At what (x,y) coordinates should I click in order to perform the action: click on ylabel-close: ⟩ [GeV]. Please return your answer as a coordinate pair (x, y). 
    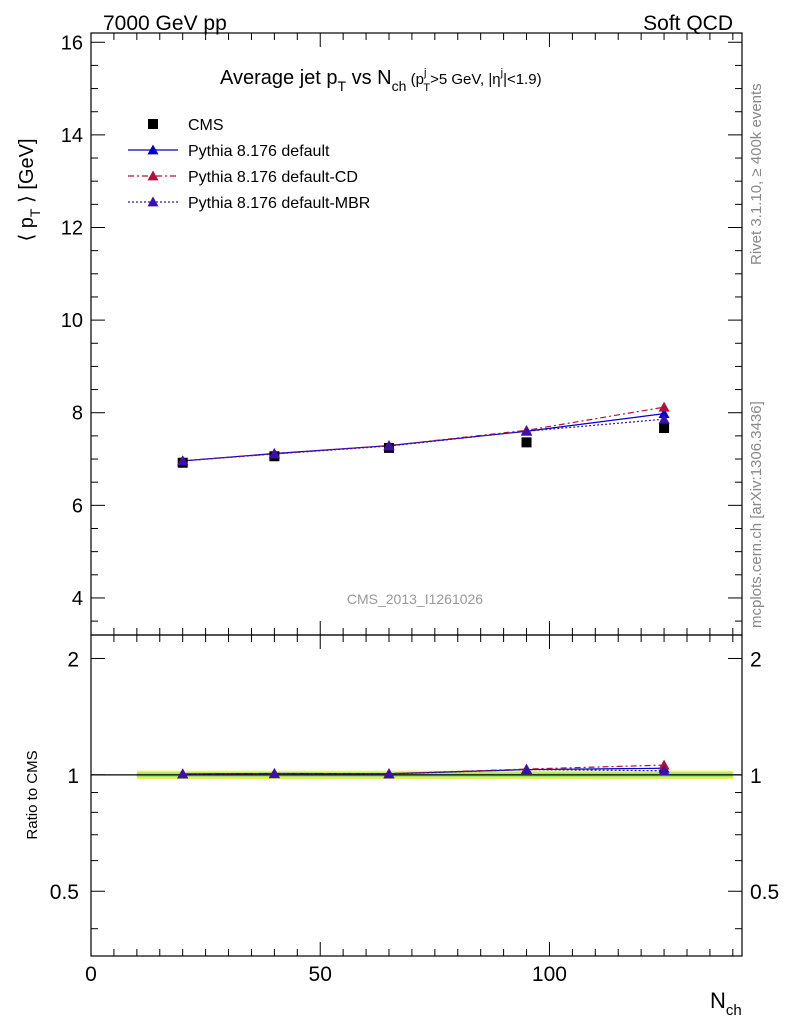
    Looking at the image, I should click on (27, 173).